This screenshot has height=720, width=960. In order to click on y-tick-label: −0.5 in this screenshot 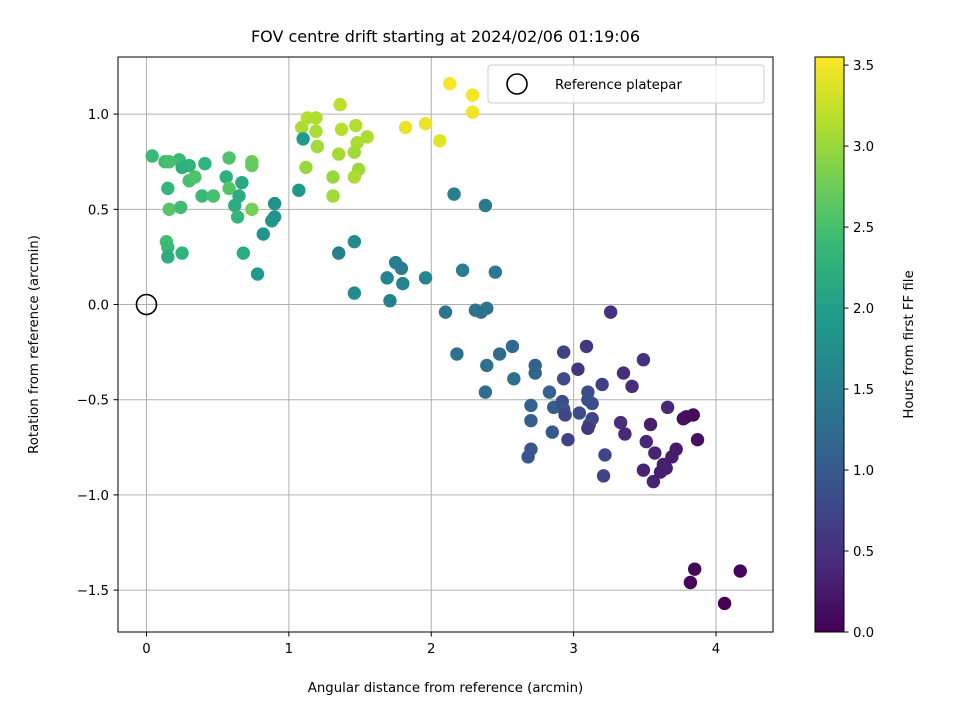, I will do `click(93, 401)`.